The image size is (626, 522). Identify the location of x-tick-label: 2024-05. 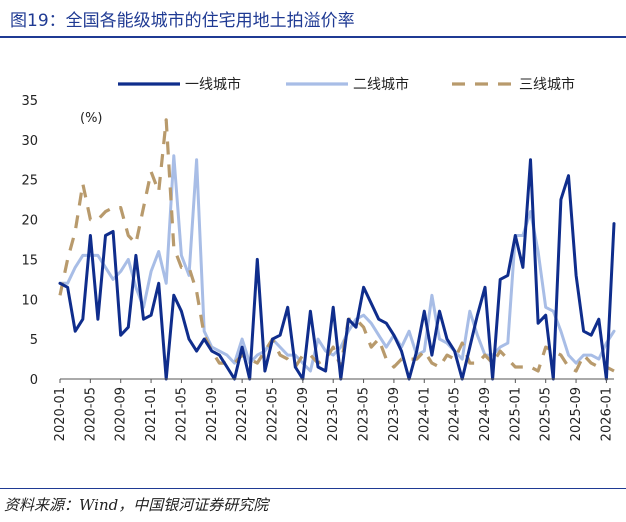
(455, 414).